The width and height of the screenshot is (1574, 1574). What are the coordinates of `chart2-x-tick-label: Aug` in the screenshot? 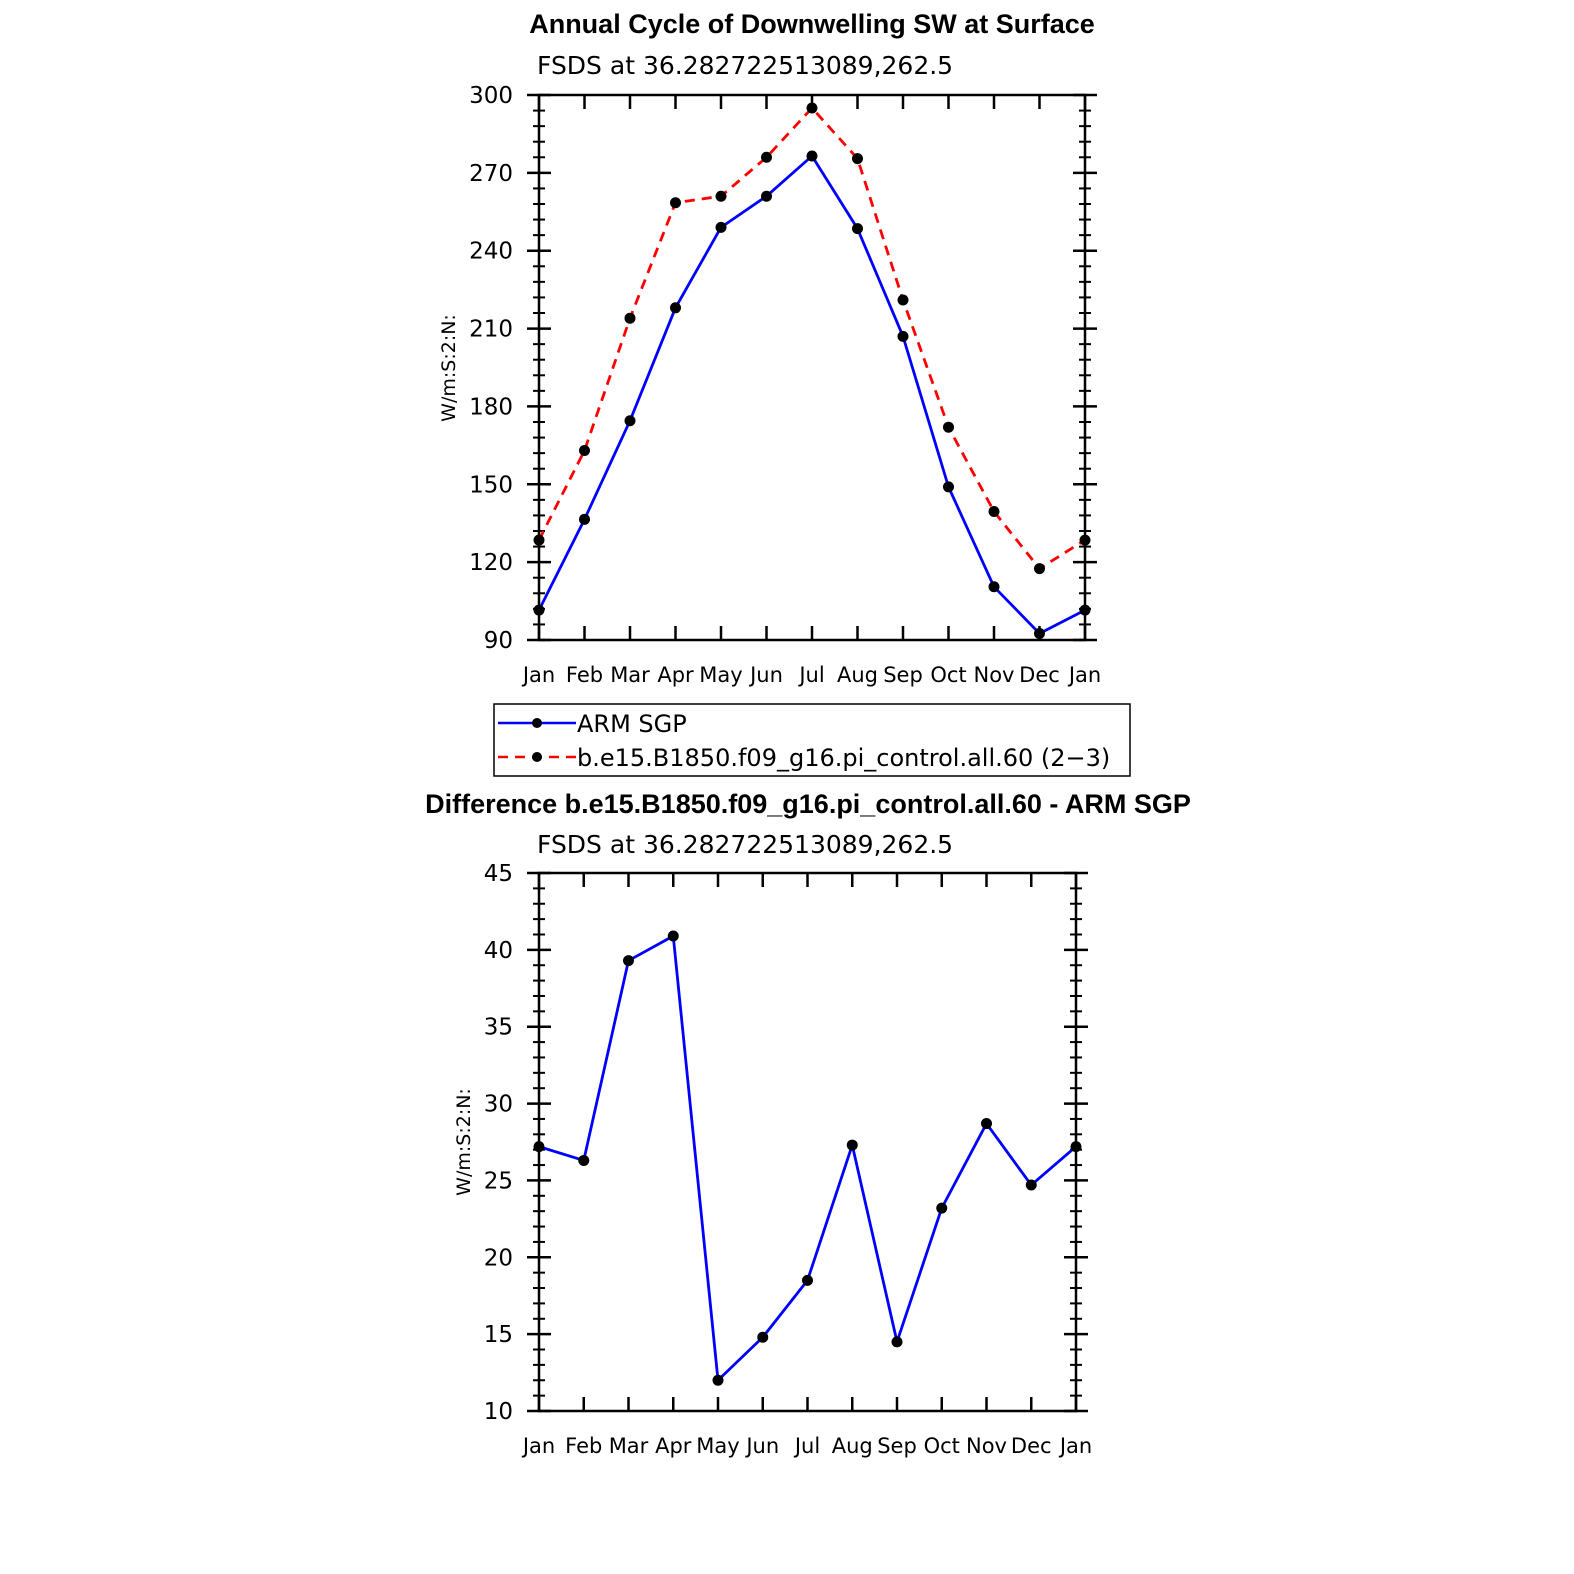 It's located at (852, 1446).